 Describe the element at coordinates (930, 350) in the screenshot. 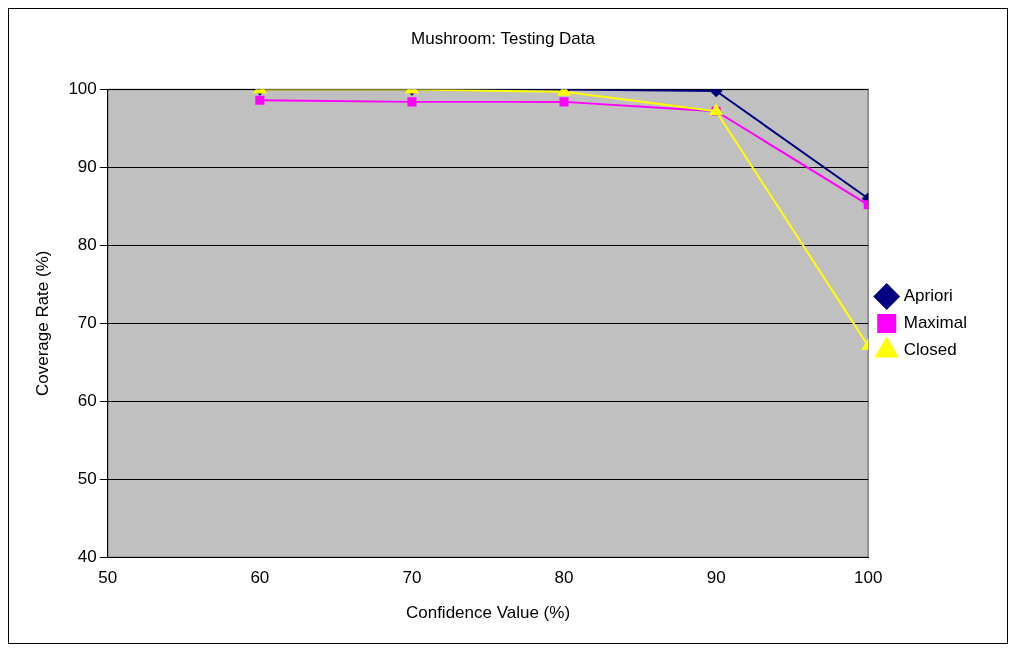

I see `legend-label: Closed` at that location.